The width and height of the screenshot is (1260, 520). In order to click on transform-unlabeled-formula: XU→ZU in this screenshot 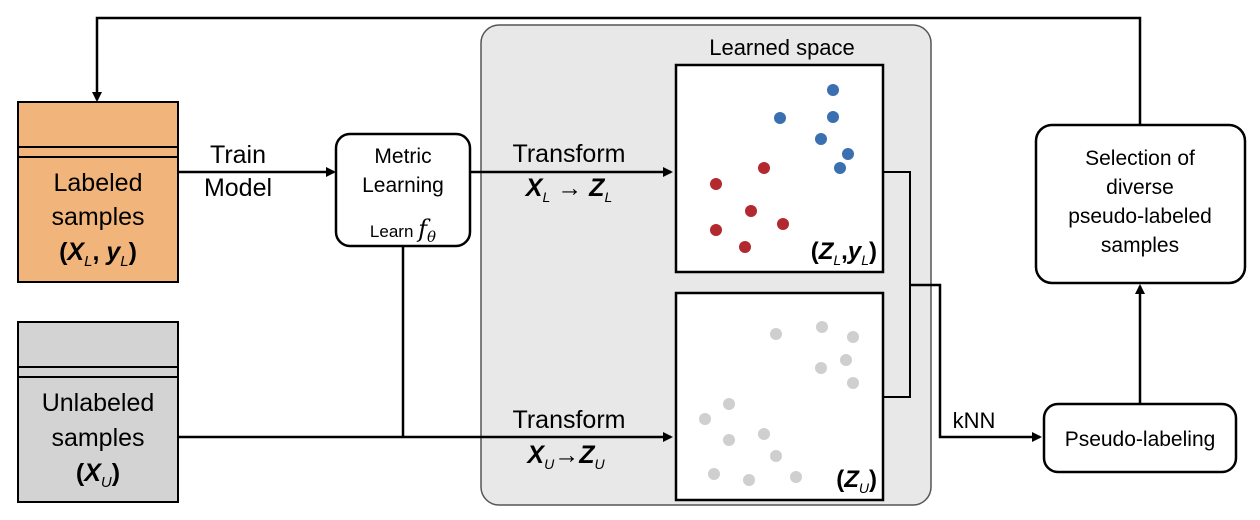, I will do `click(565, 456)`.